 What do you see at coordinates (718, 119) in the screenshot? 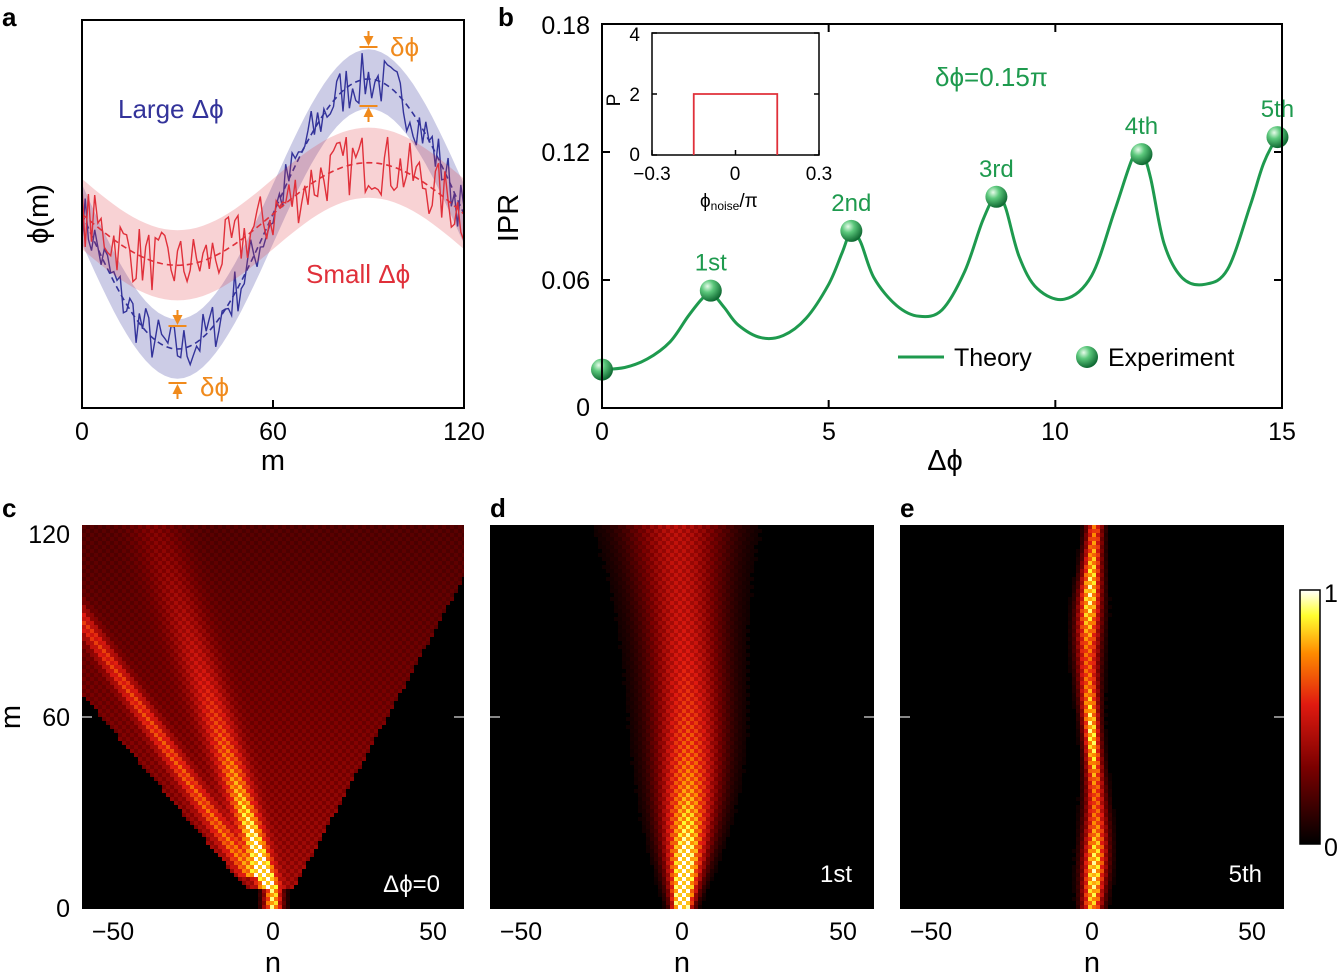
I see `panel-b-inset: 0 2 4 −0.3 0 0.3 P ϕnoise/π` at bounding box center [718, 119].